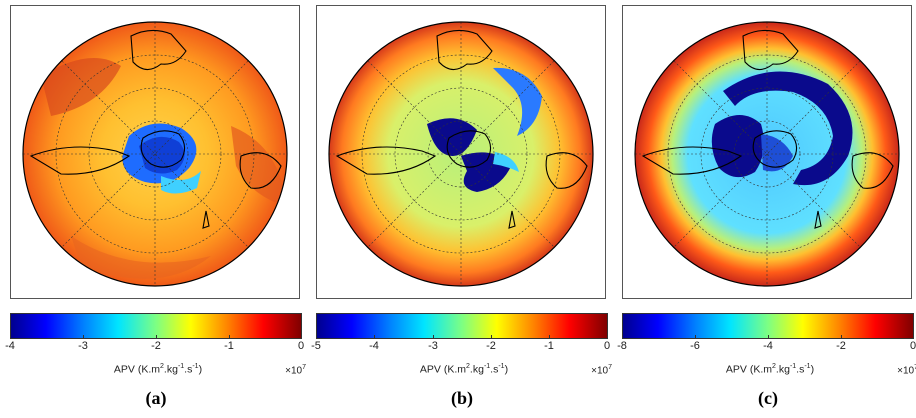  I want to click on tick-label: -8, so click(622, 346).